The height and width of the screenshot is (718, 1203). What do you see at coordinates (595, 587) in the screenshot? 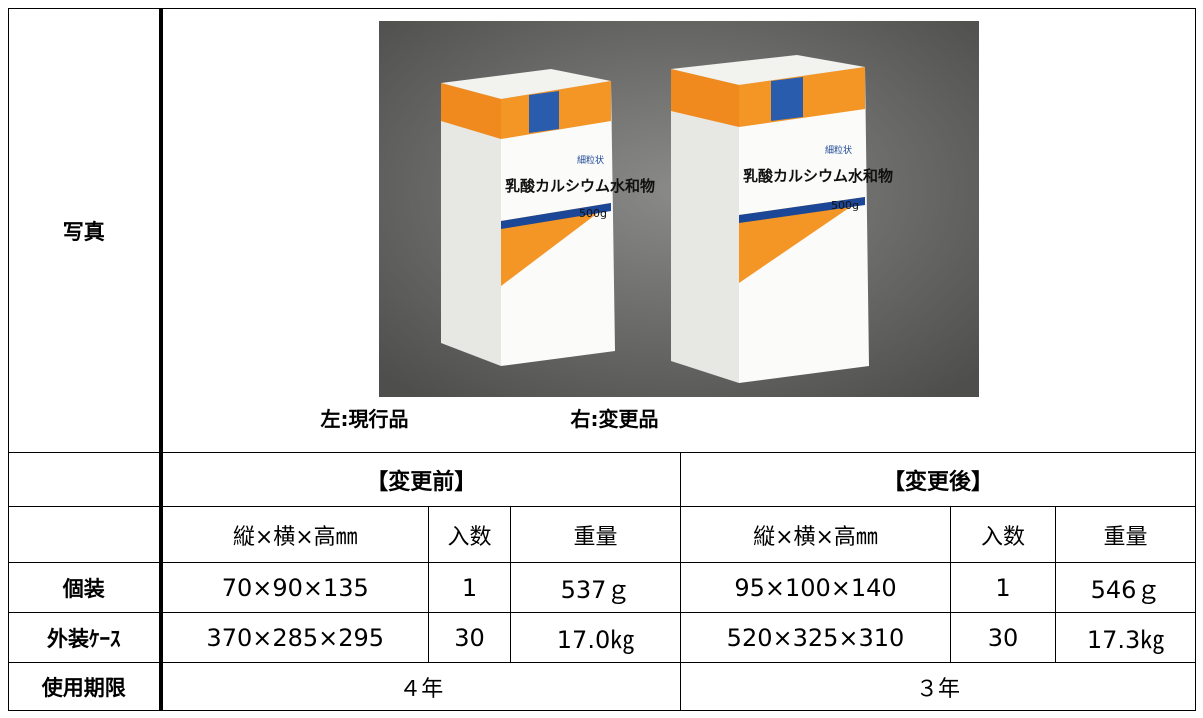
I see `cell: 537ｇ` at bounding box center [595, 587].